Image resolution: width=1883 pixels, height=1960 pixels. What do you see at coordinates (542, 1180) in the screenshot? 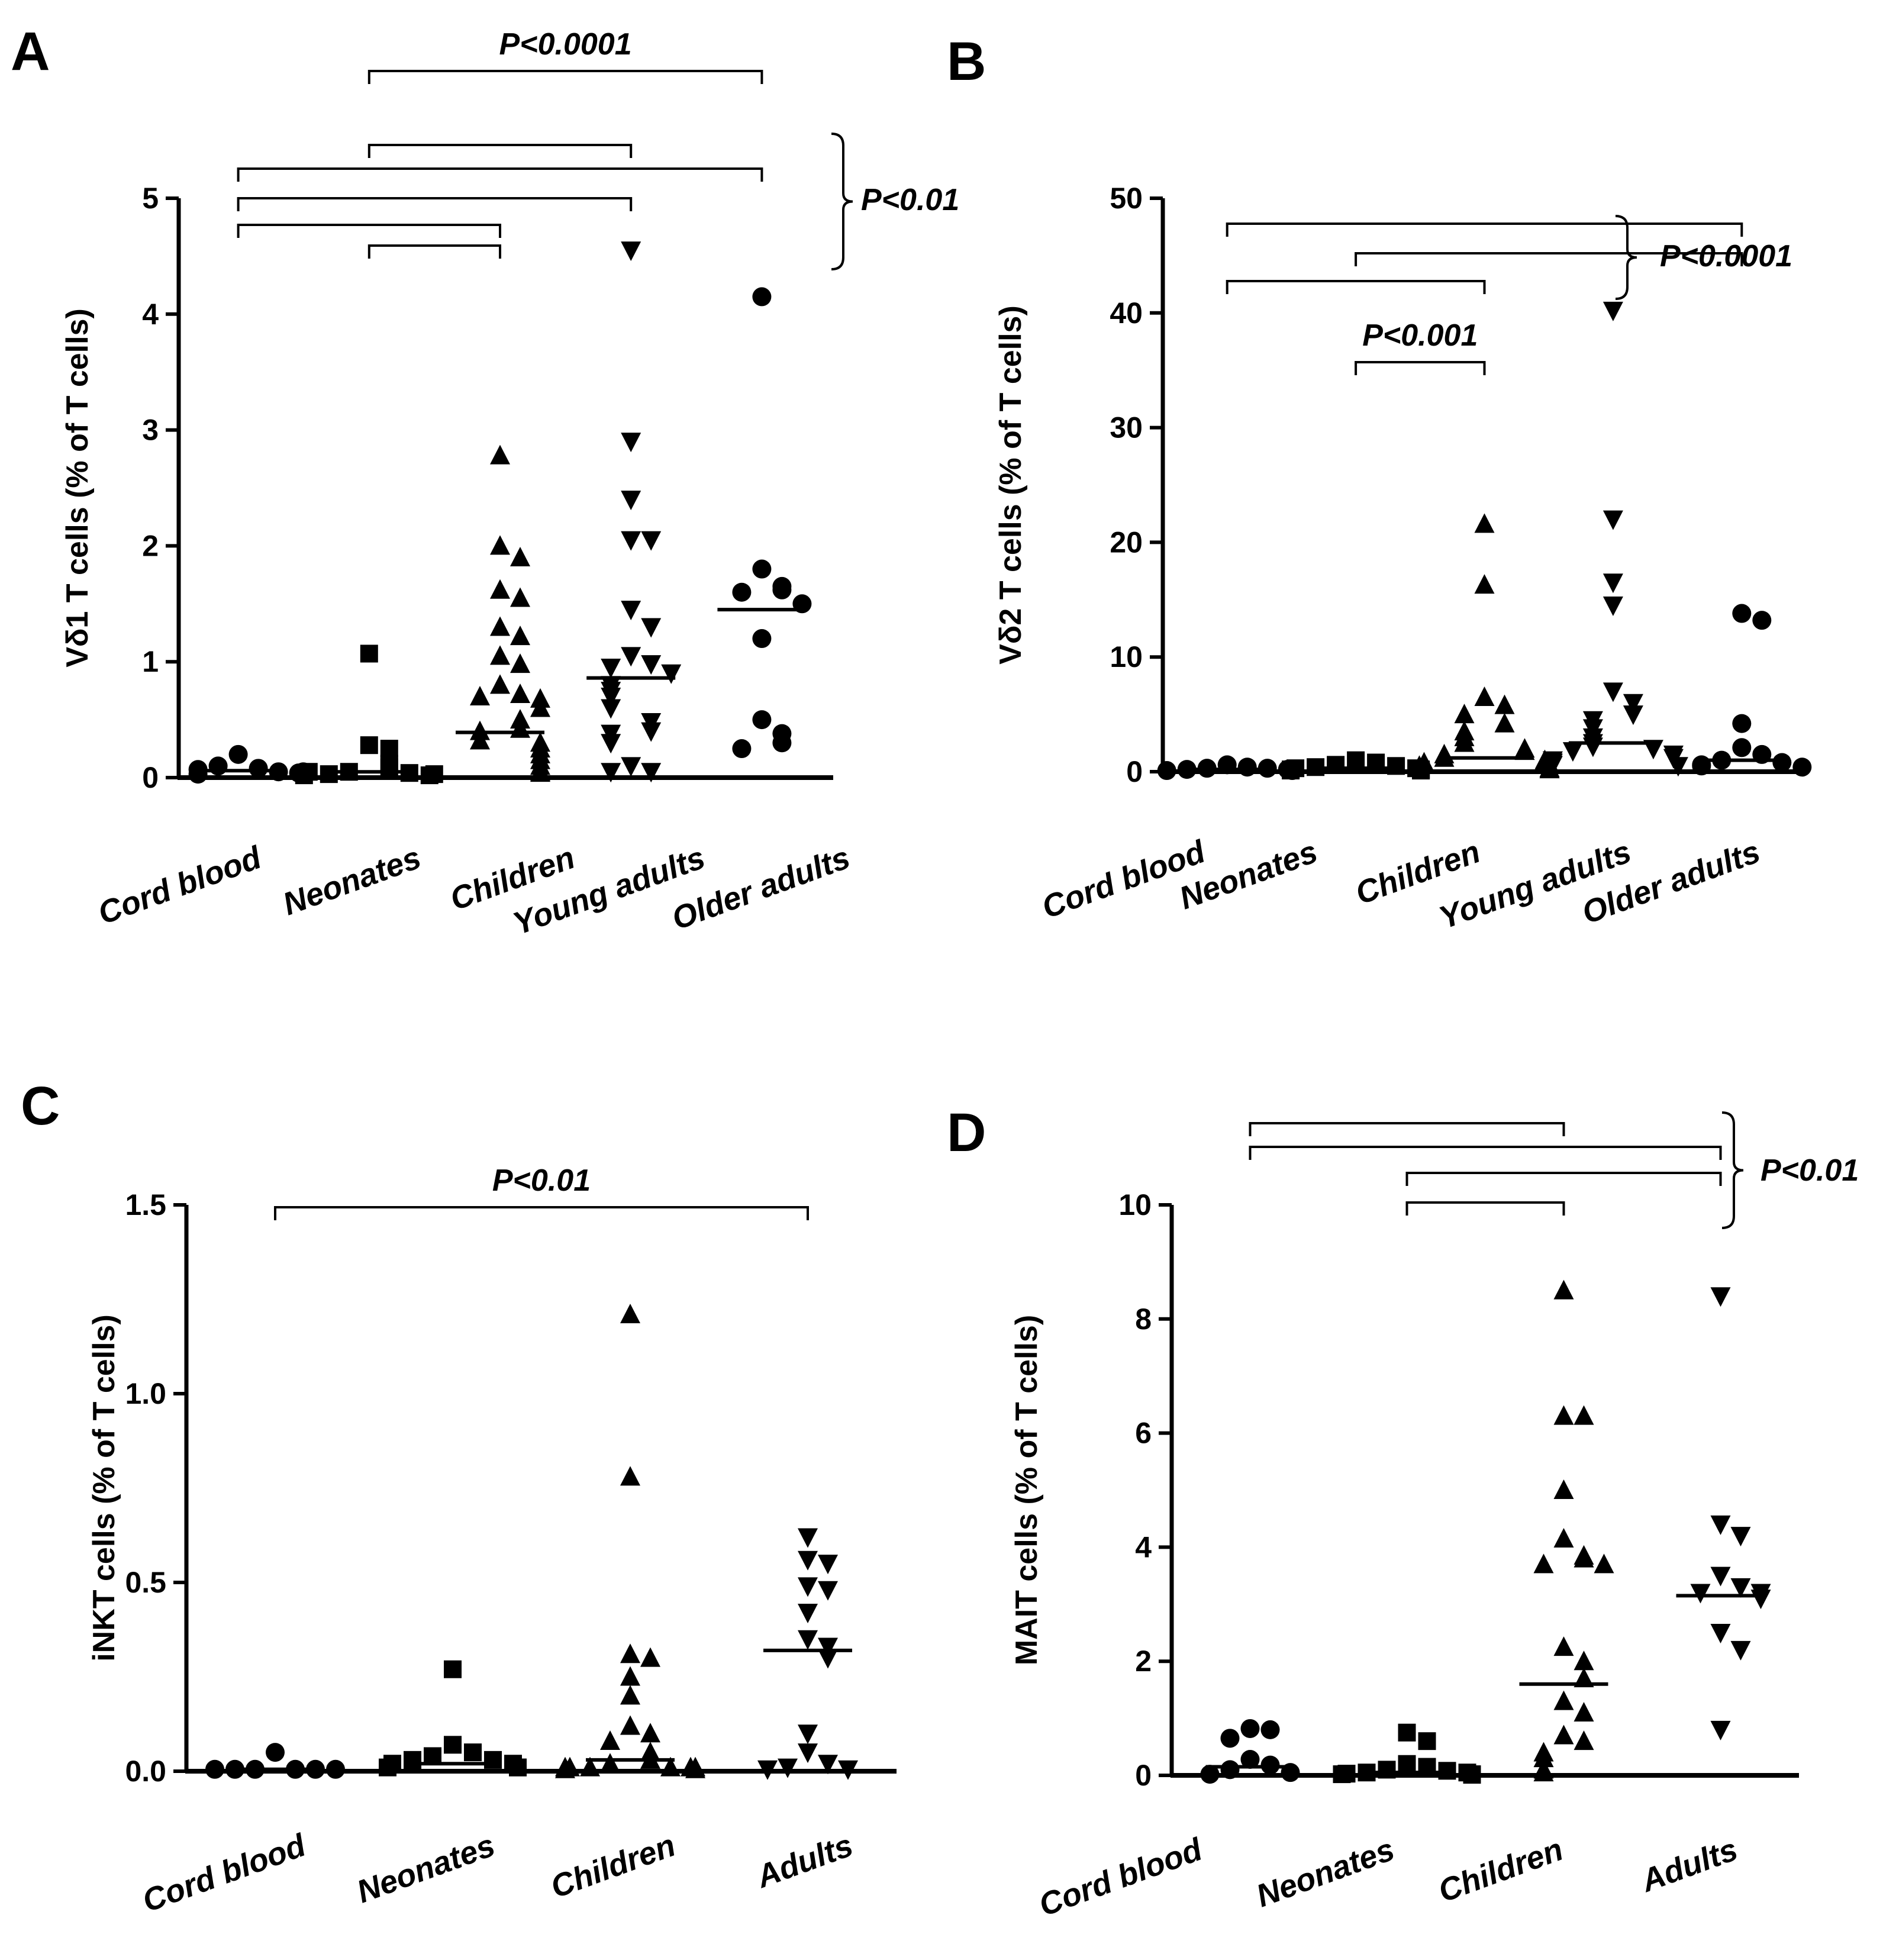
I see `p-value-label: P<0.01` at bounding box center [542, 1180].